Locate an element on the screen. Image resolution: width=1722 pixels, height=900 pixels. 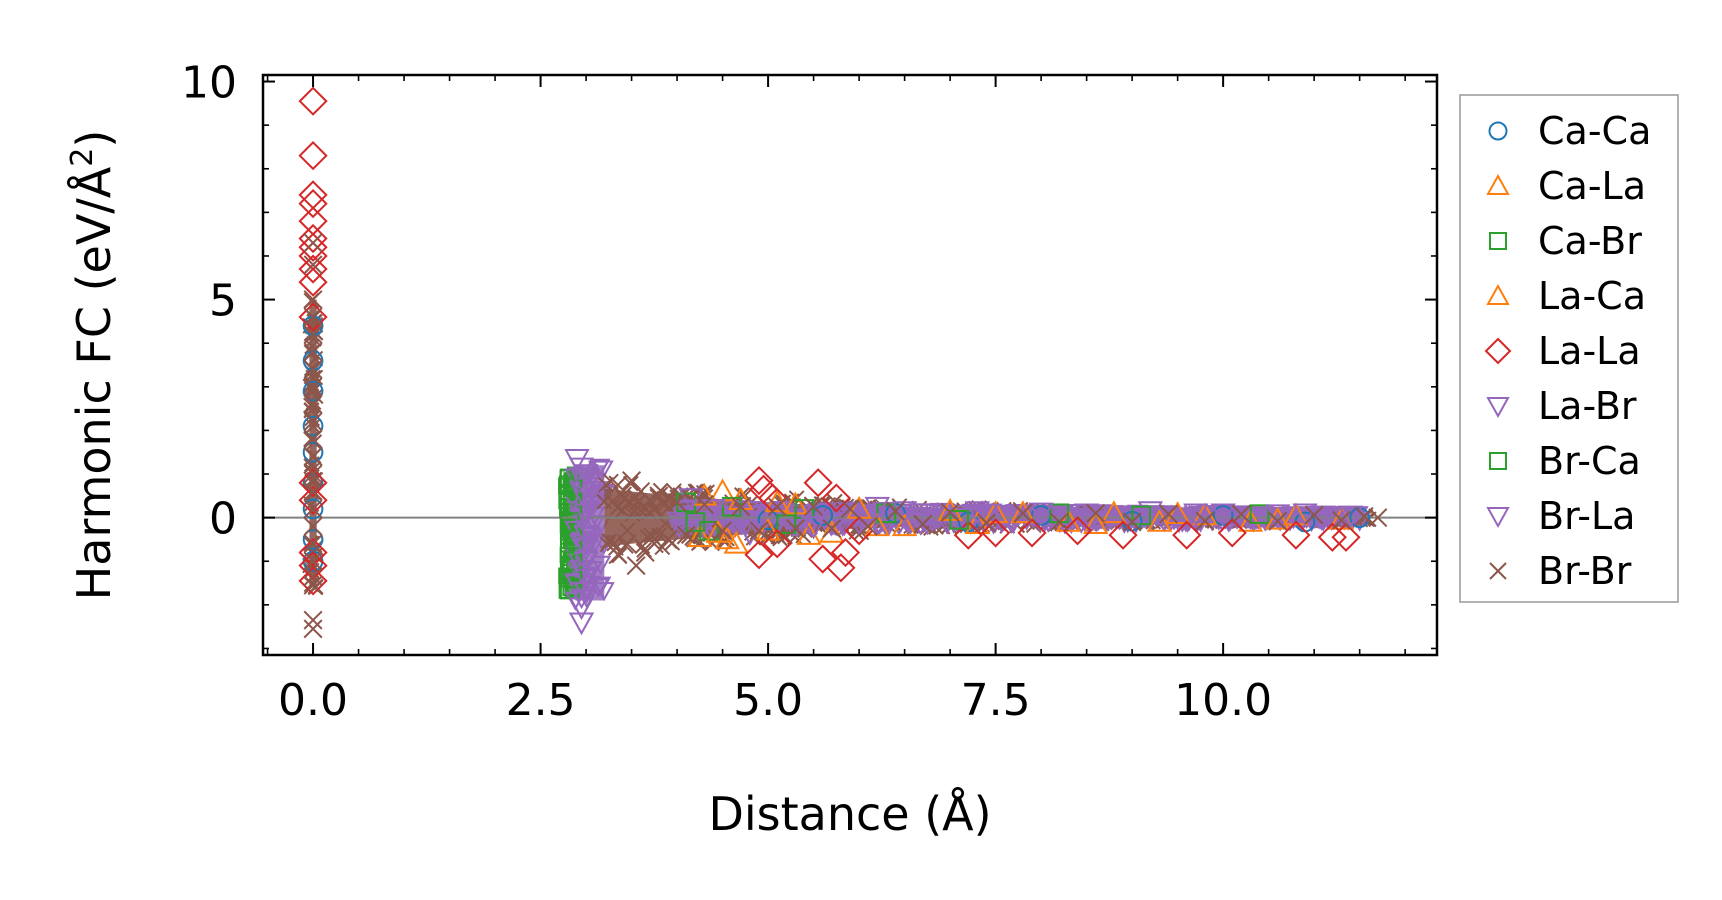
x-axis-label: Distance (Å) is located at coordinates (849, 814).